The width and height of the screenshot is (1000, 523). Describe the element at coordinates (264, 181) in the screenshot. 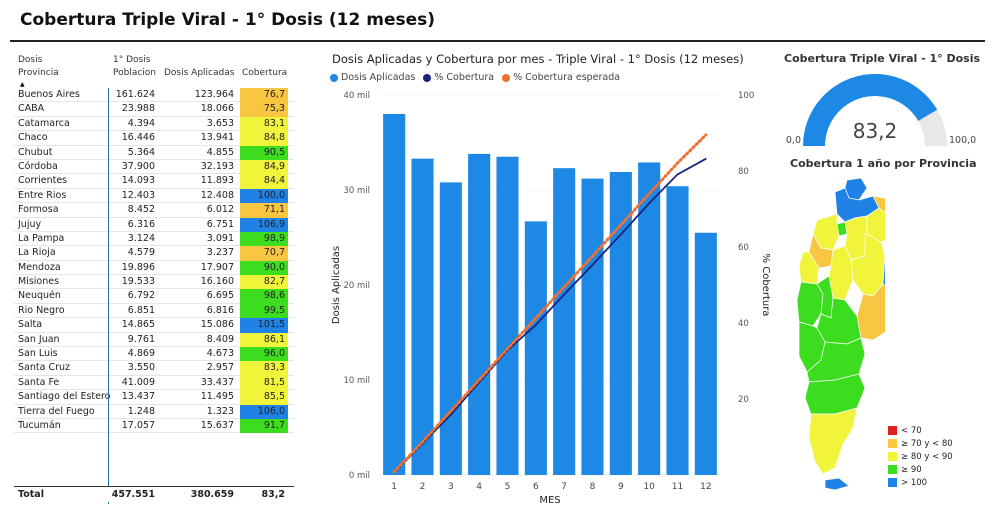

I see `cell-cobertura: 84,4` at that location.